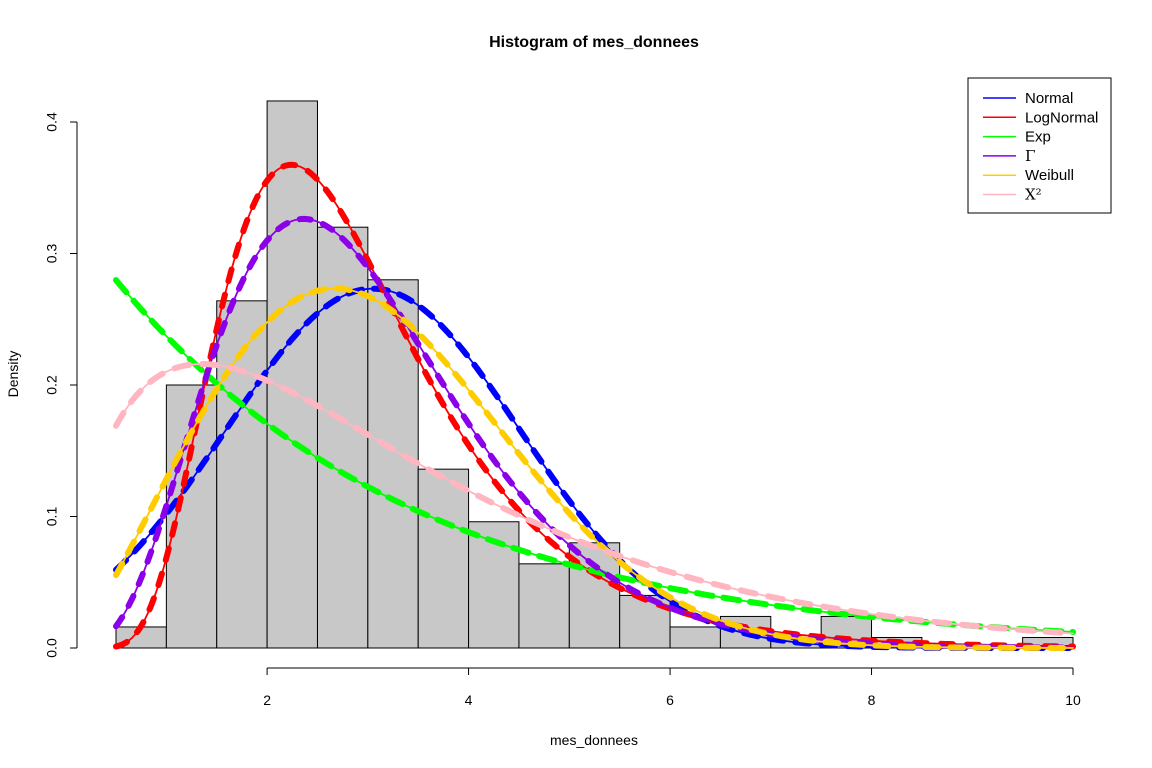 The image size is (1152, 768). Describe the element at coordinates (594, 42) in the screenshot. I see `chart-title: Histogram of mes_donnees` at that location.